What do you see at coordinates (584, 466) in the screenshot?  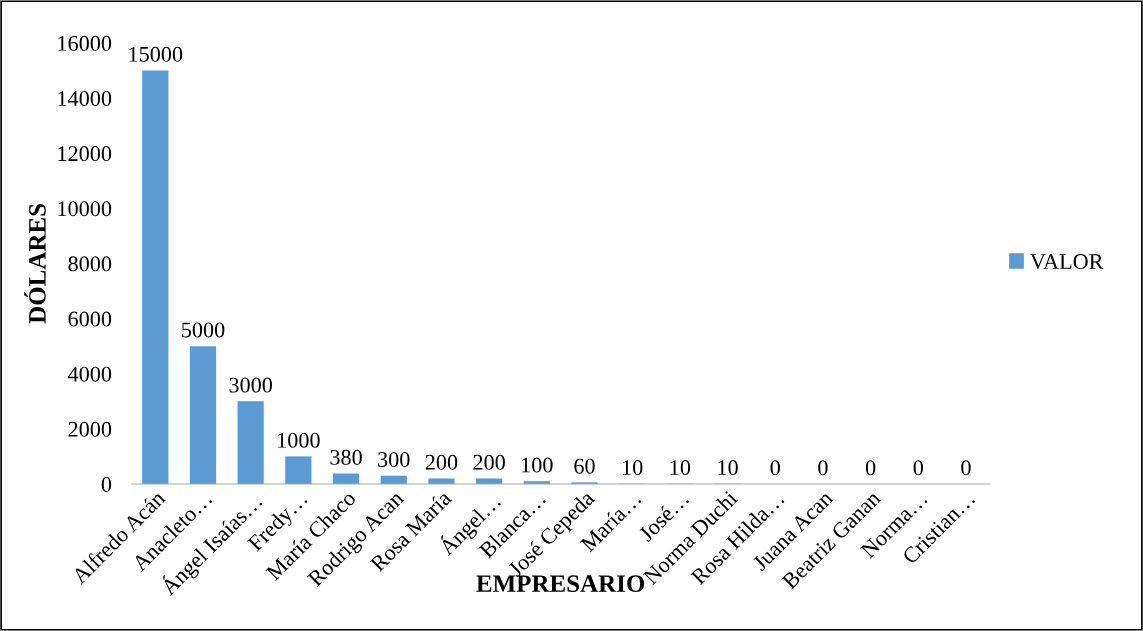 I see `data-label: 60` at bounding box center [584, 466].